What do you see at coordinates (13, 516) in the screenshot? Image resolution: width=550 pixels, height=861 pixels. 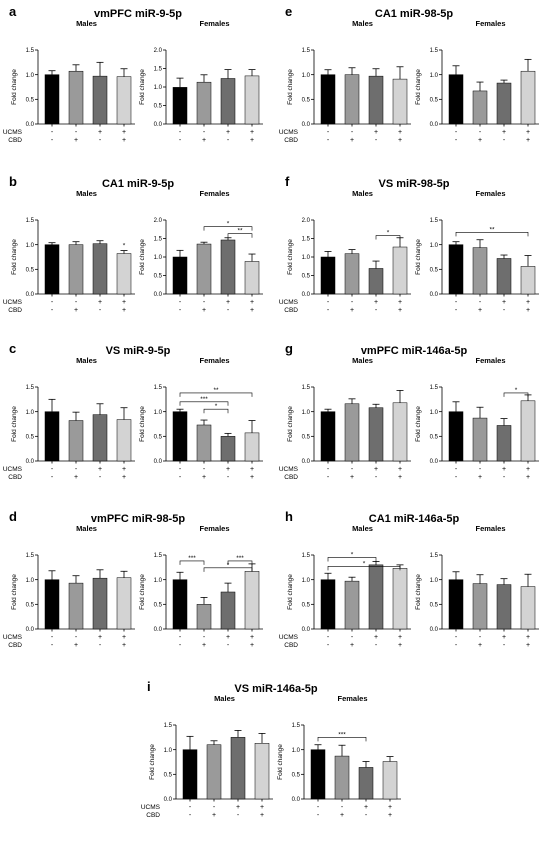 I see `panel-letter: d` at bounding box center [13, 516].